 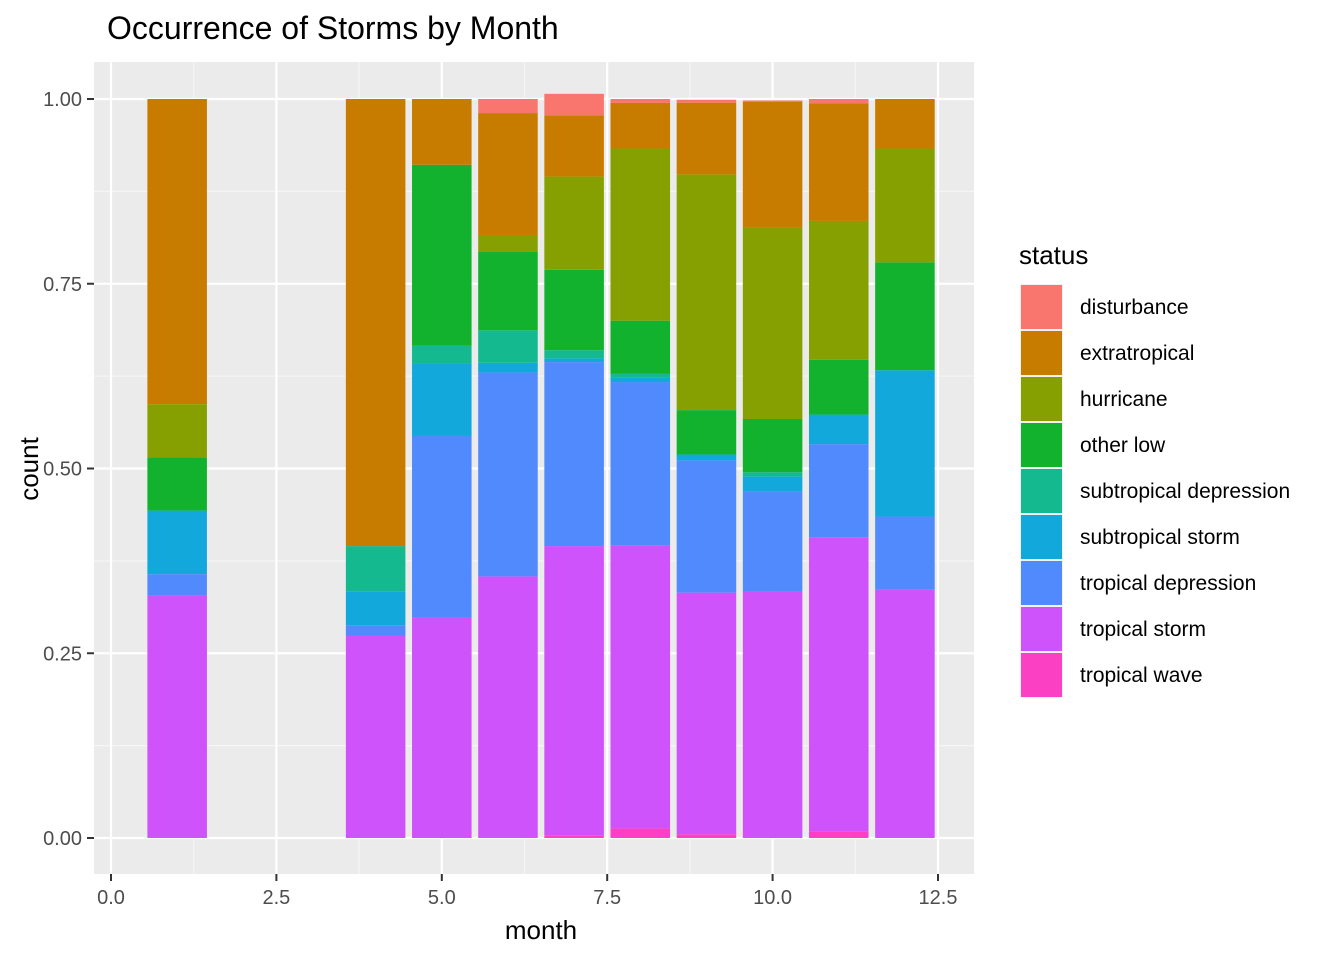 I want to click on legend-label-hurricane: hurricane, so click(x=1124, y=399).